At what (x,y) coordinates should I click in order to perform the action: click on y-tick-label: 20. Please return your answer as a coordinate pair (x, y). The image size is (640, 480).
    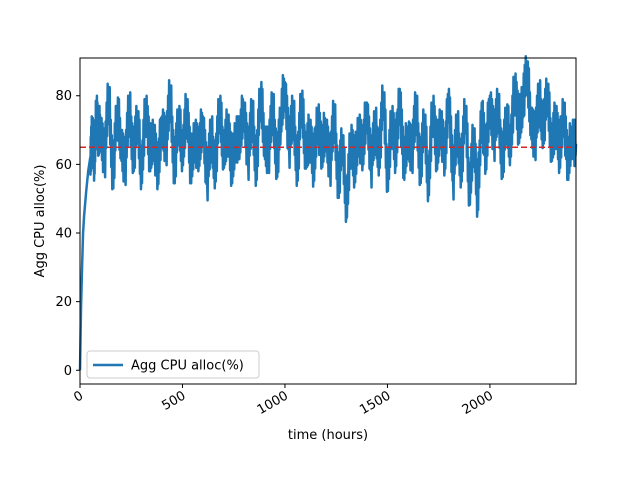
    Looking at the image, I should click on (63, 302).